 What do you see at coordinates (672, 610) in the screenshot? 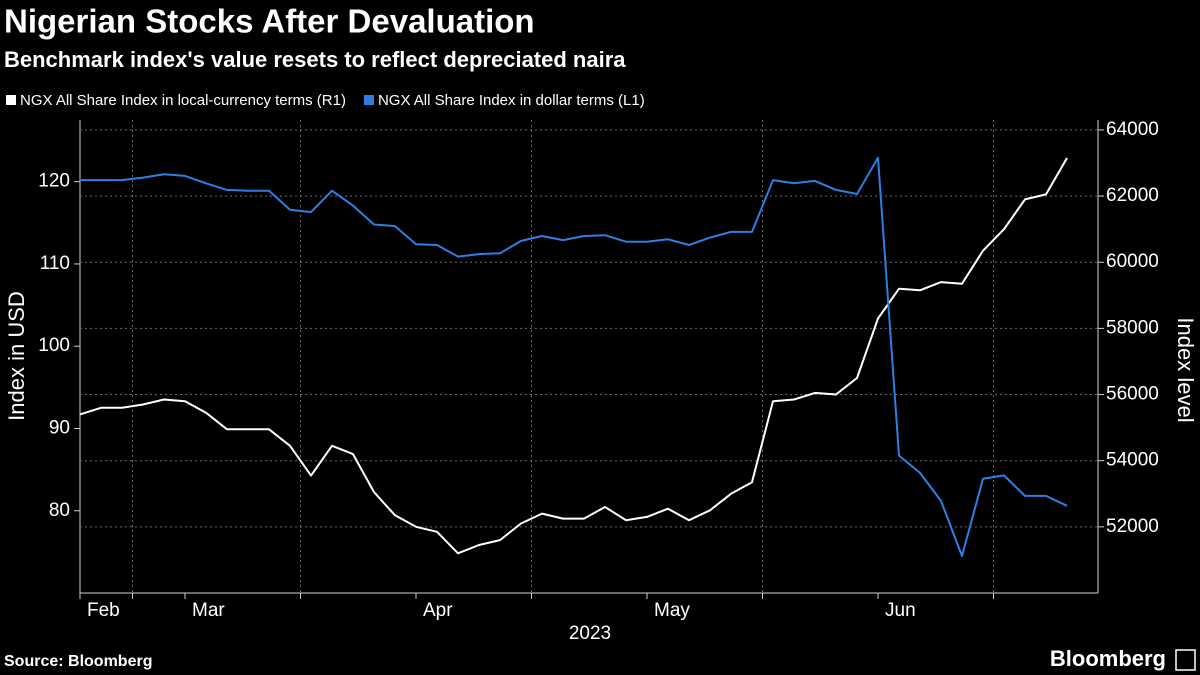
I see `x-tick-label: May` at bounding box center [672, 610].